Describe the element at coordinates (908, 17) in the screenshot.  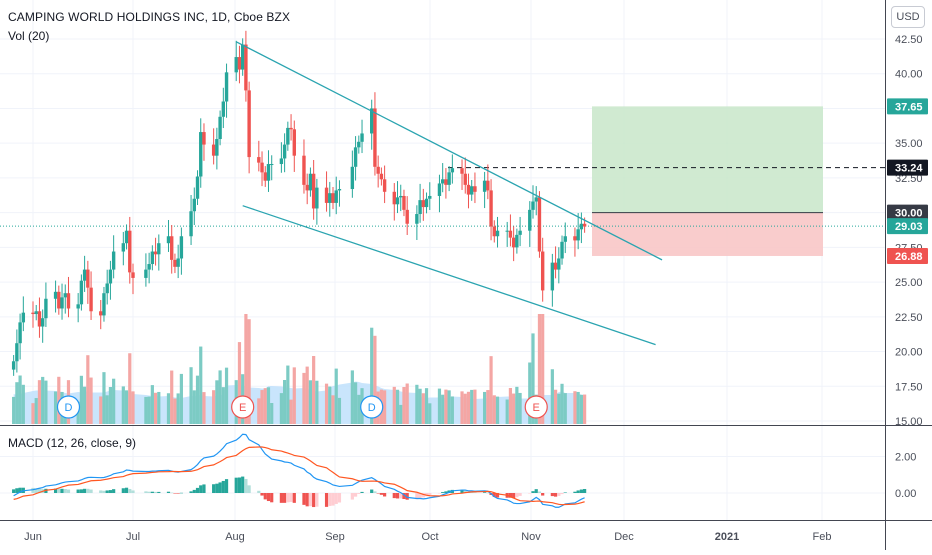
I see `currency-button: USD` at that location.